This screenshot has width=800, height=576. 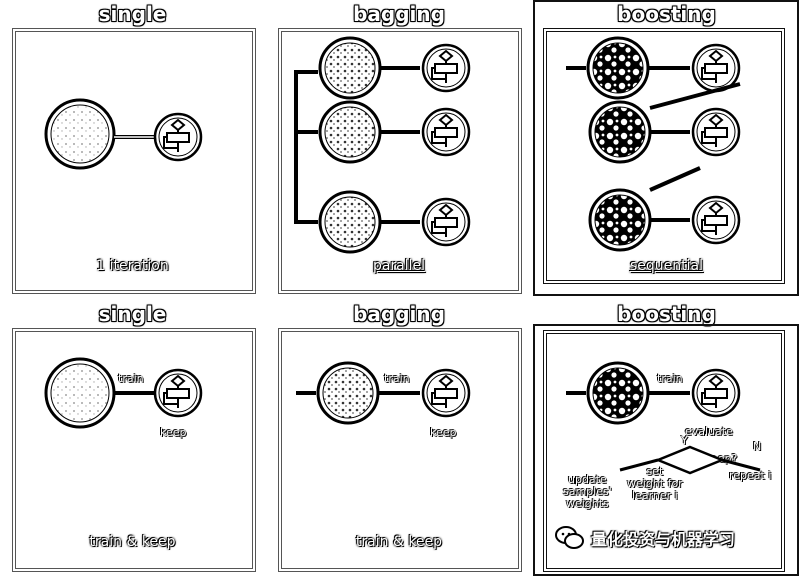 I want to click on watermark-text: 量化投资与机器学习, so click(x=663, y=539).